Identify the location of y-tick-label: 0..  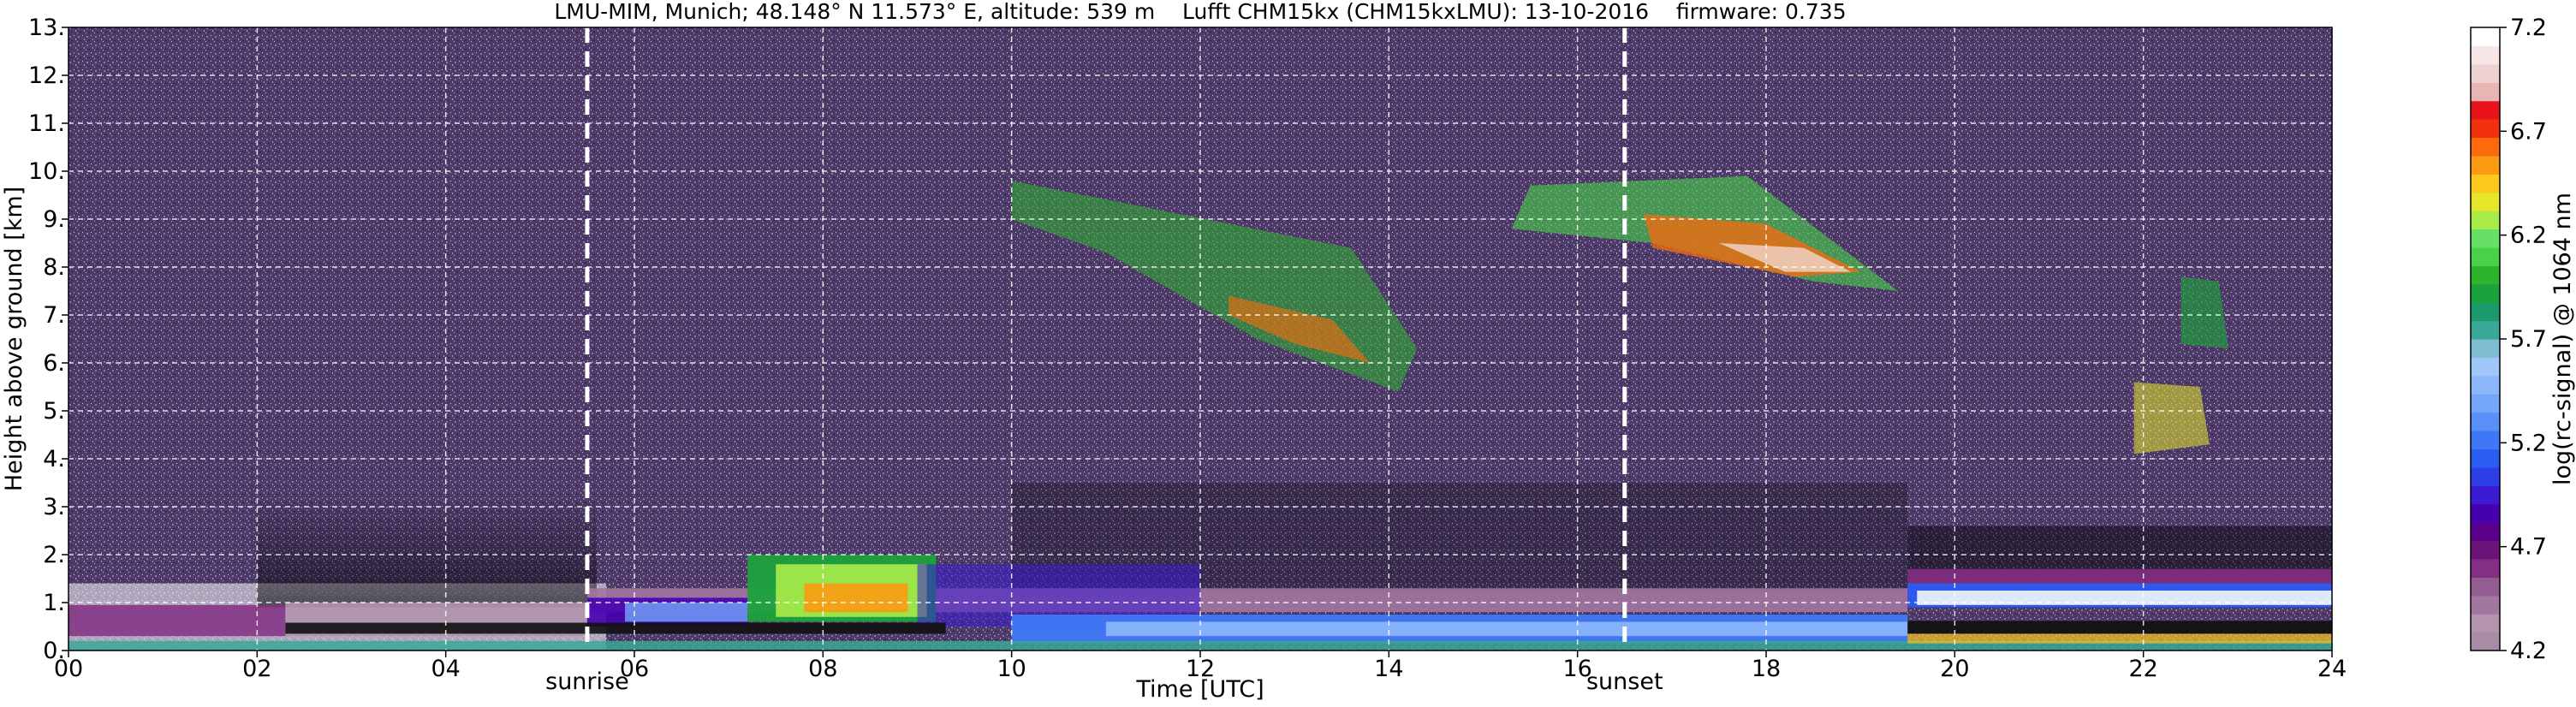
(54, 651).